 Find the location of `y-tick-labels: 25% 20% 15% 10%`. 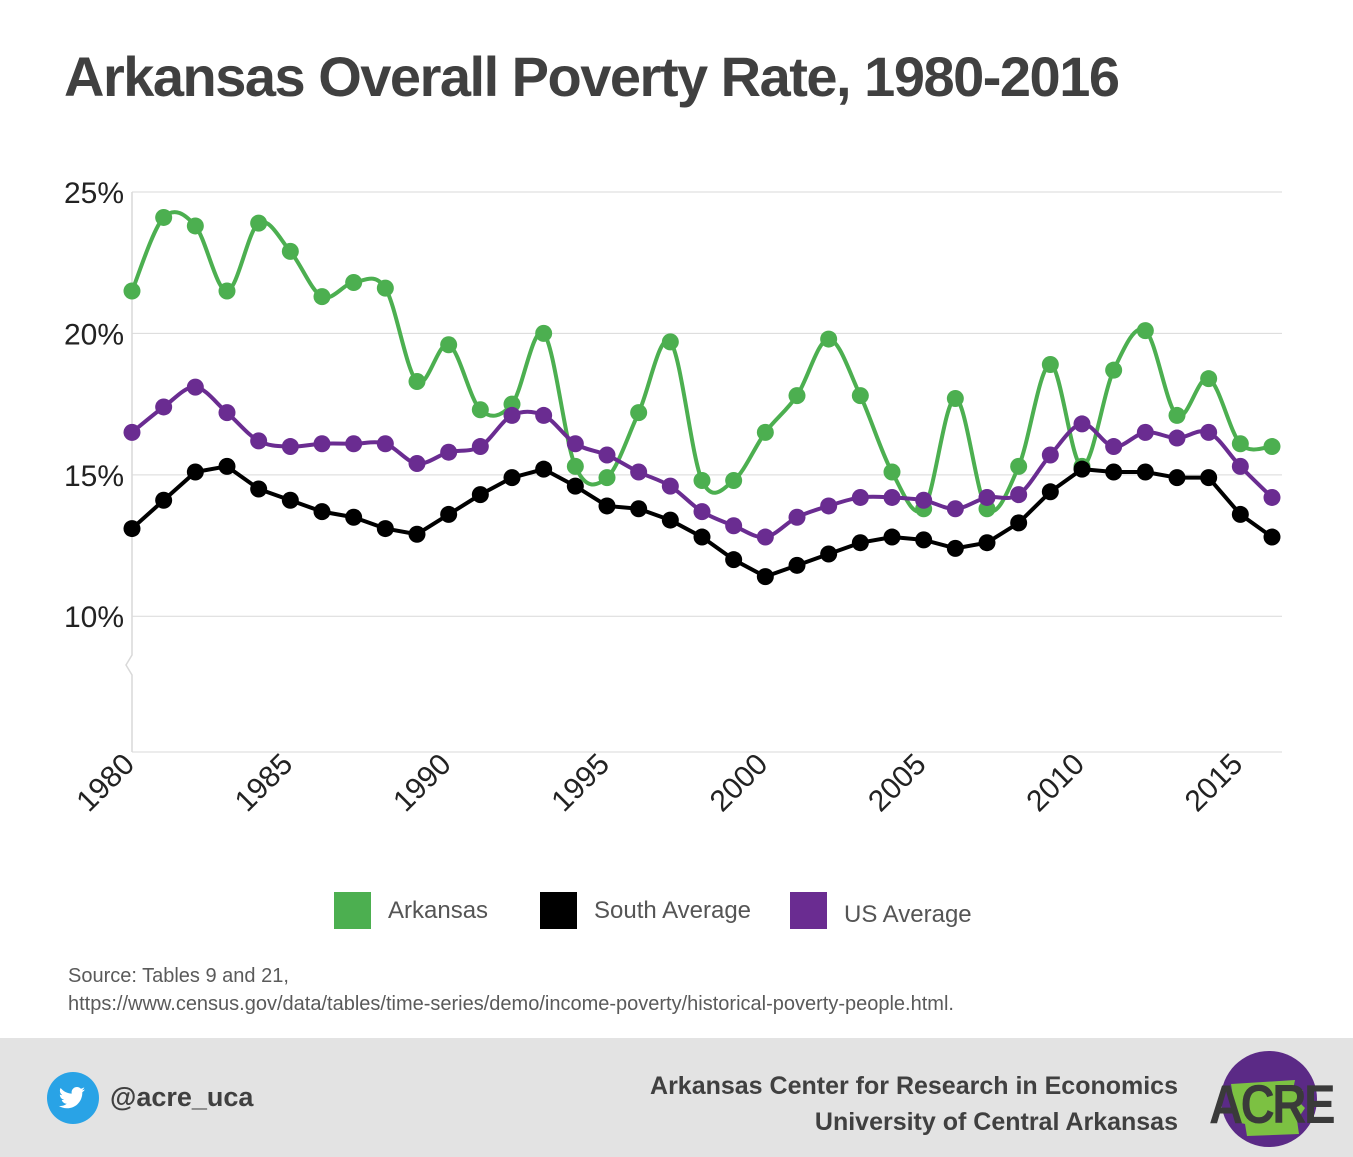

y-tick-labels: 25% 20% 15% 10% is located at coordinates (94, 405).